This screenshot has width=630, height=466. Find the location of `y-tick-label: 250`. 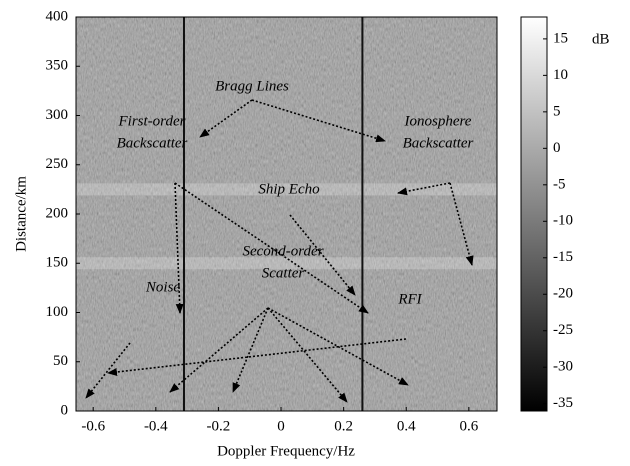

y-tick-label: 250 is located at coordinates (57, 164).